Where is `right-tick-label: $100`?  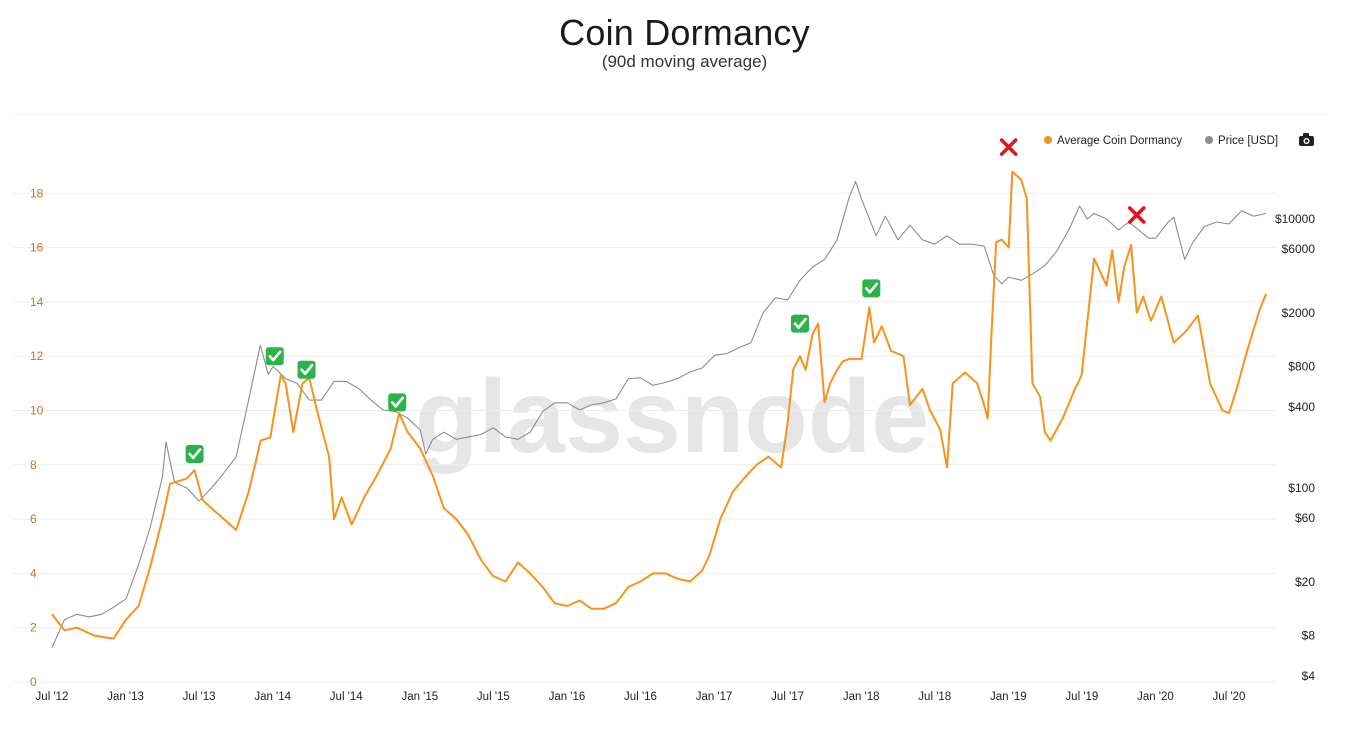 right-tick-label: $100 is located at coordinates (1301, 488).